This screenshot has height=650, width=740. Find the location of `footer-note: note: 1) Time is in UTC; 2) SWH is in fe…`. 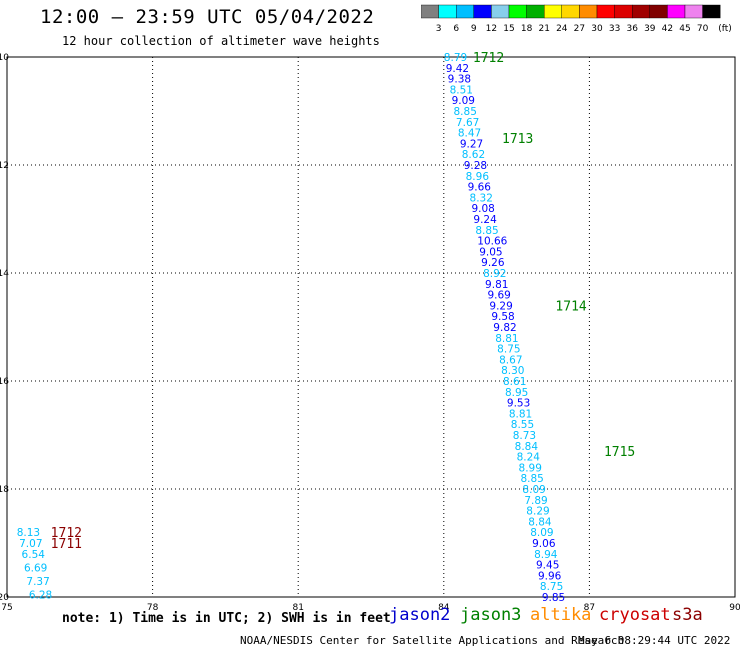

footer-note: note: 1) Time is in UTC; 2) SWH is in fe… is located at coordinates (226, 618).